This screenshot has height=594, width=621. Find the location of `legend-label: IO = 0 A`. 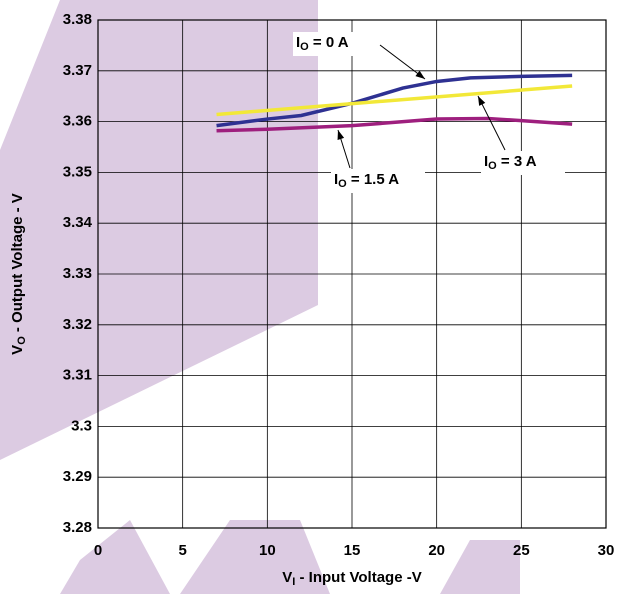

legend-label: IO = 0 A is located at coordinates (322, 43).